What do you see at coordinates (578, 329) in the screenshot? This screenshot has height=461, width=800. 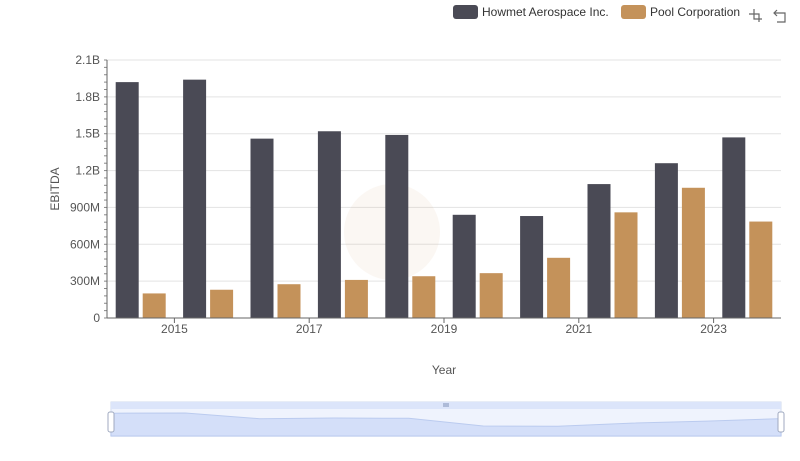 I see `x-tick-label: 2021` at bounding box center [578, 329].